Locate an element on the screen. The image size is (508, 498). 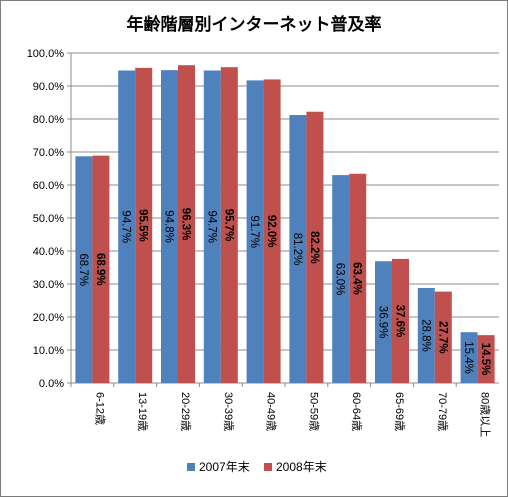
data-label: 68.9% is located at coordinates (100, 269).